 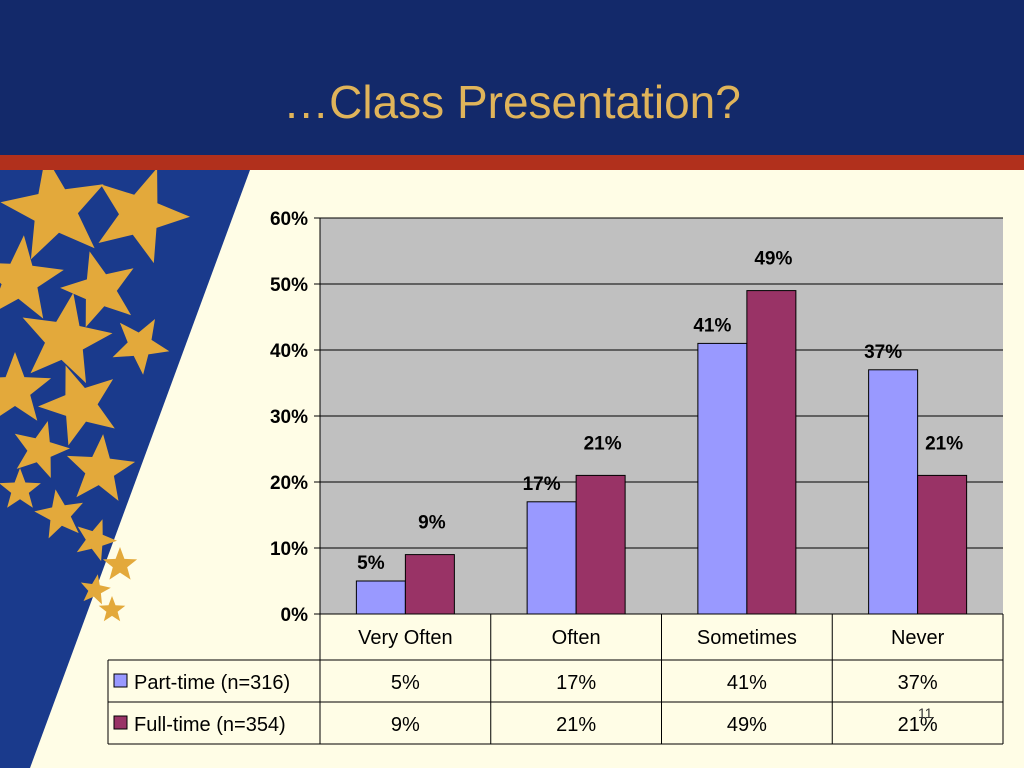 What do you see at coordinates (576, 683) in the screenshot?
I see `table-cell: 17%` at bounding box center [576, 683].